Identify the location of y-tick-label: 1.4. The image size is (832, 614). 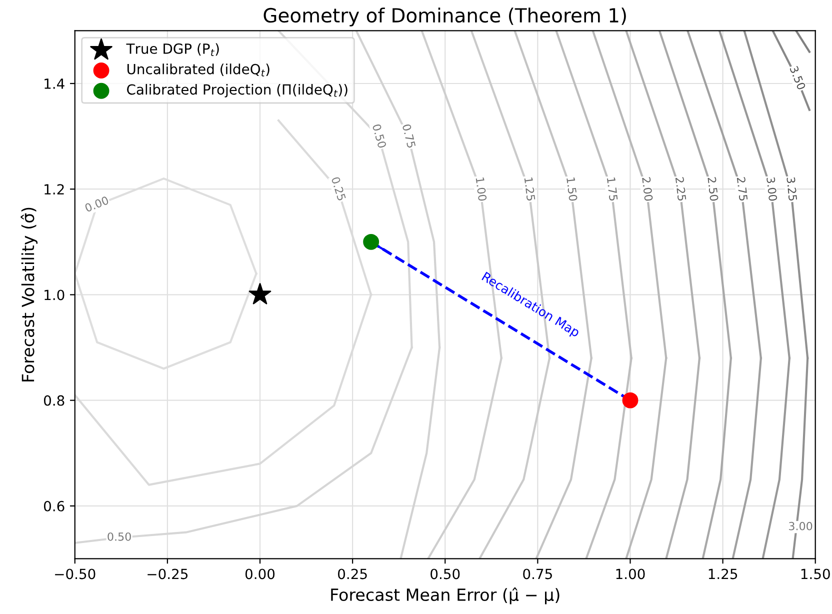
(54, 83).